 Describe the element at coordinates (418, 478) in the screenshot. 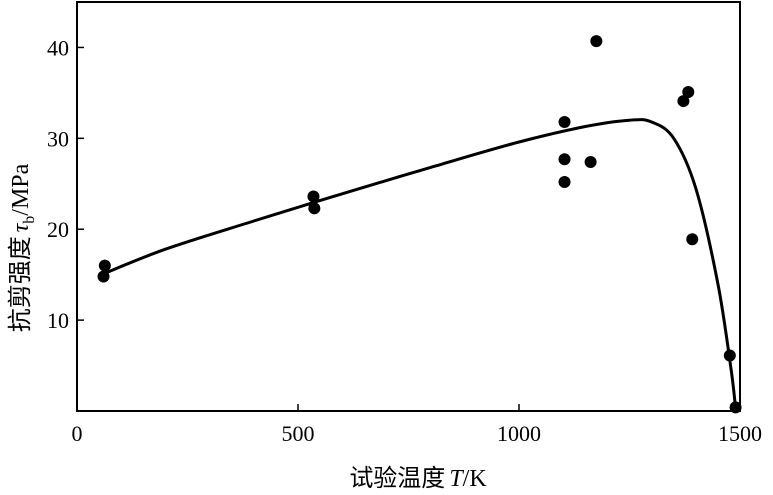

I see `x-axis-title: 试验温度 T/K` at that location.